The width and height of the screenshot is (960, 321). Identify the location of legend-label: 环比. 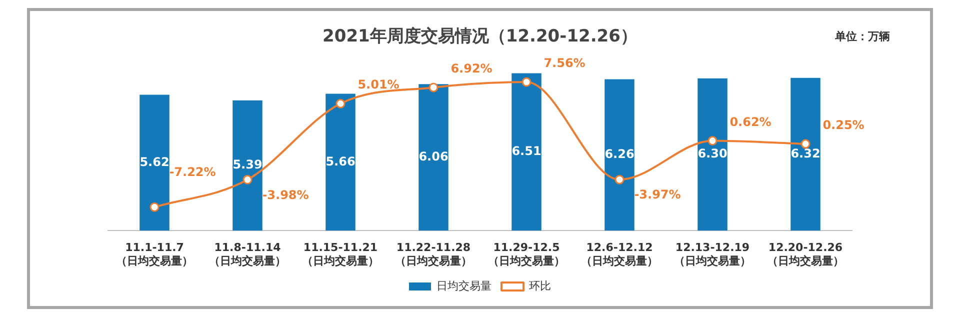
(540, 285).